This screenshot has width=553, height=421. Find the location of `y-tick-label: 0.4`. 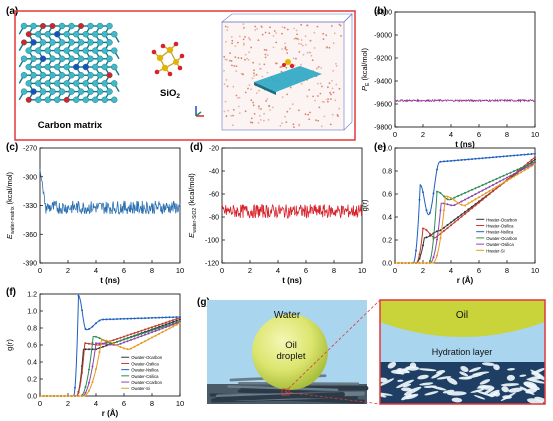

y-tick-label: 0.4 is located at coordinates (387, 218).